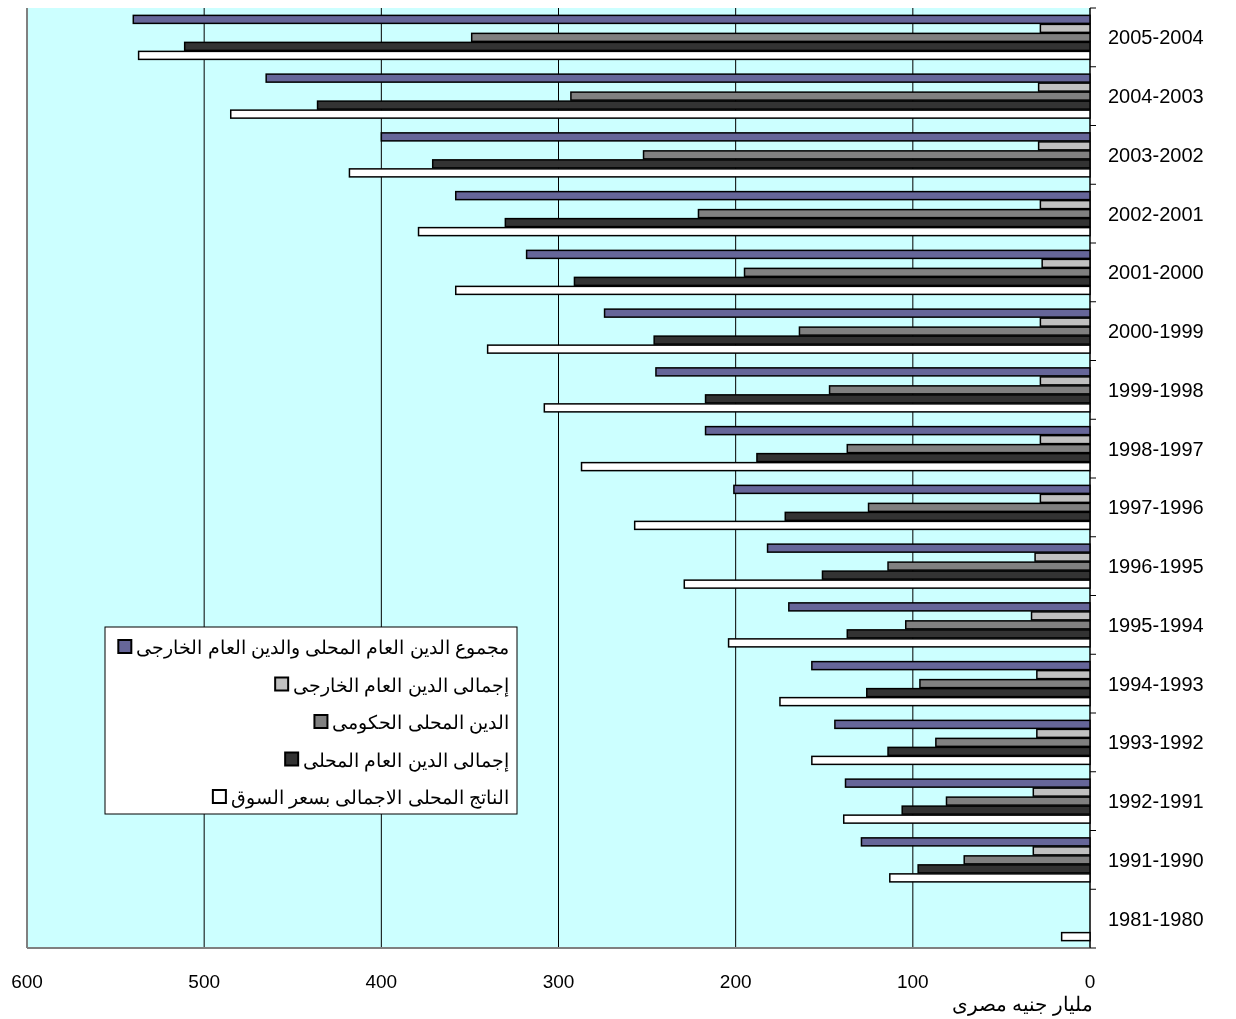  What do you see at coordinates (381, 981) in the screenshot?
I see `x-tick-label: 400` at bounding box center [381, 981].